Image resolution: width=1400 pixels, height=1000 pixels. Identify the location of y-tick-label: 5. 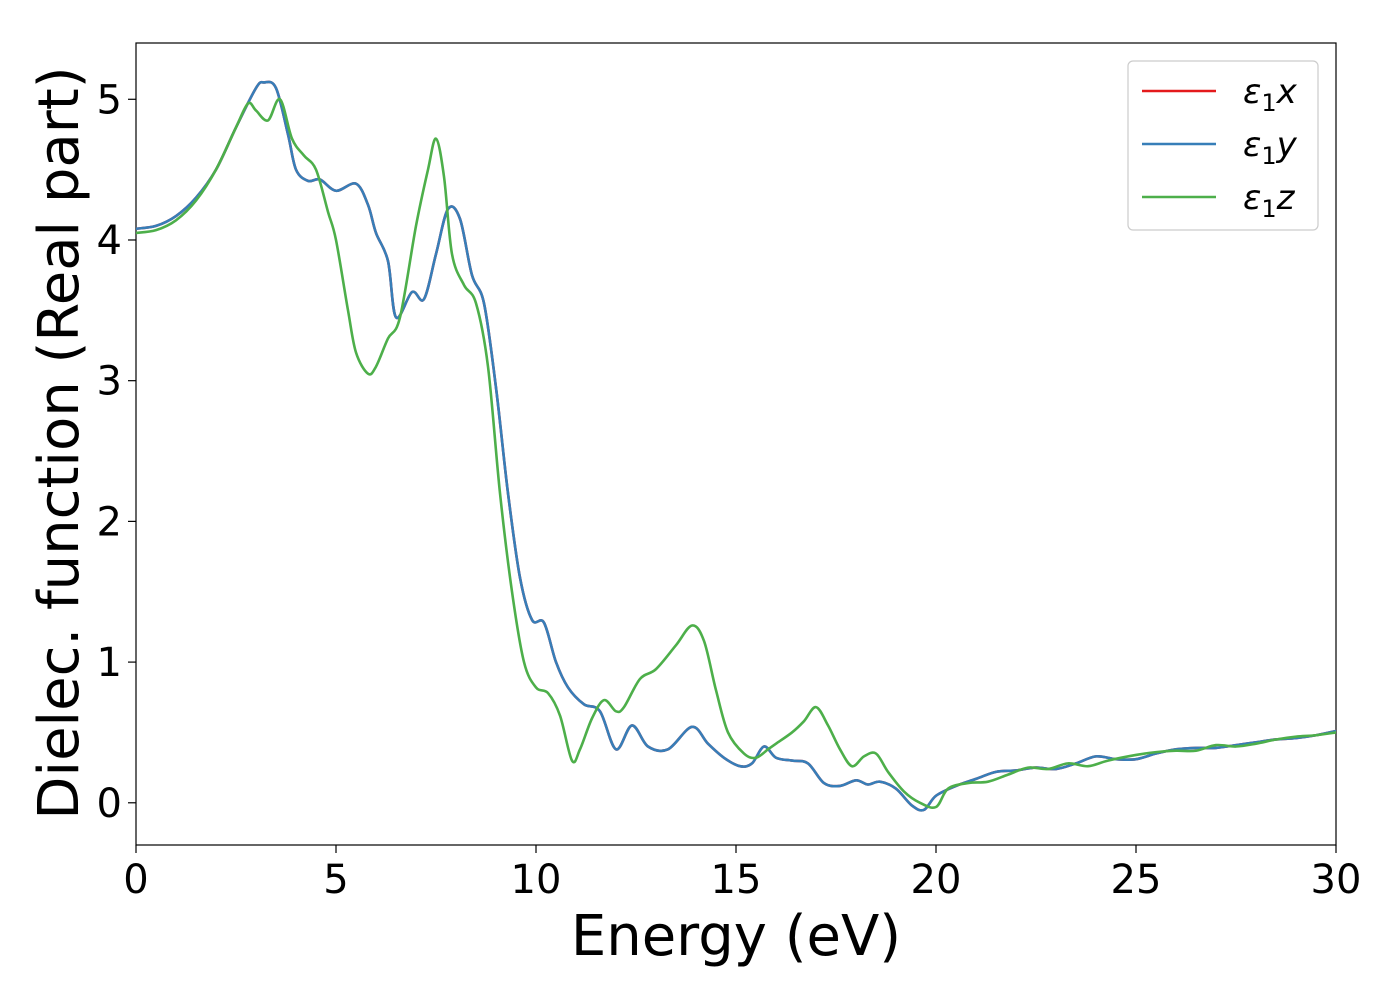
(109, 100).